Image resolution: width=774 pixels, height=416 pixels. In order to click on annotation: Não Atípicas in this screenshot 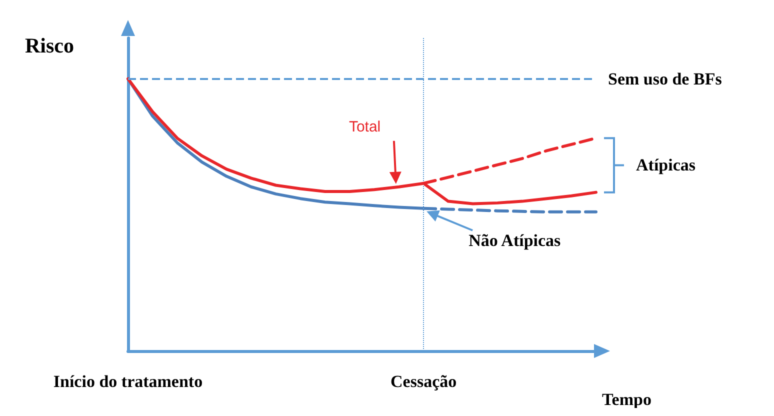, I will do `click(515, 240)`.